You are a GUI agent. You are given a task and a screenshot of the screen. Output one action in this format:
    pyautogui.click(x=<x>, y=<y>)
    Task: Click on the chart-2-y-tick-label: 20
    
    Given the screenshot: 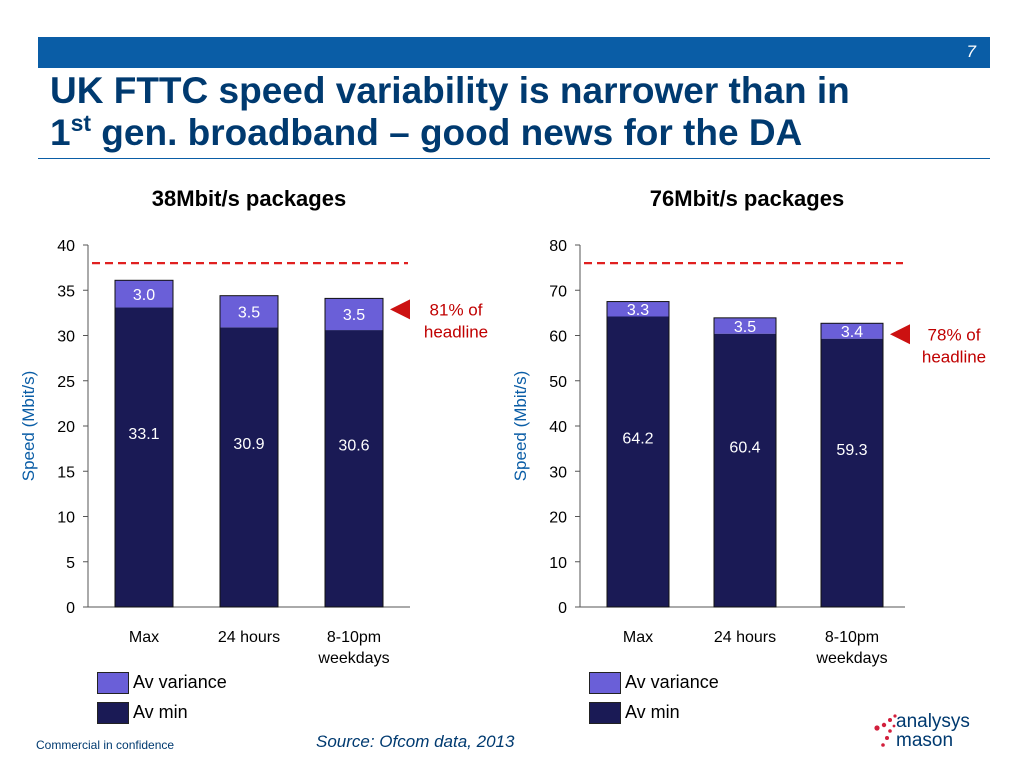 What is the action you would take?
    pyautogui.click(x=558, y=518)
    